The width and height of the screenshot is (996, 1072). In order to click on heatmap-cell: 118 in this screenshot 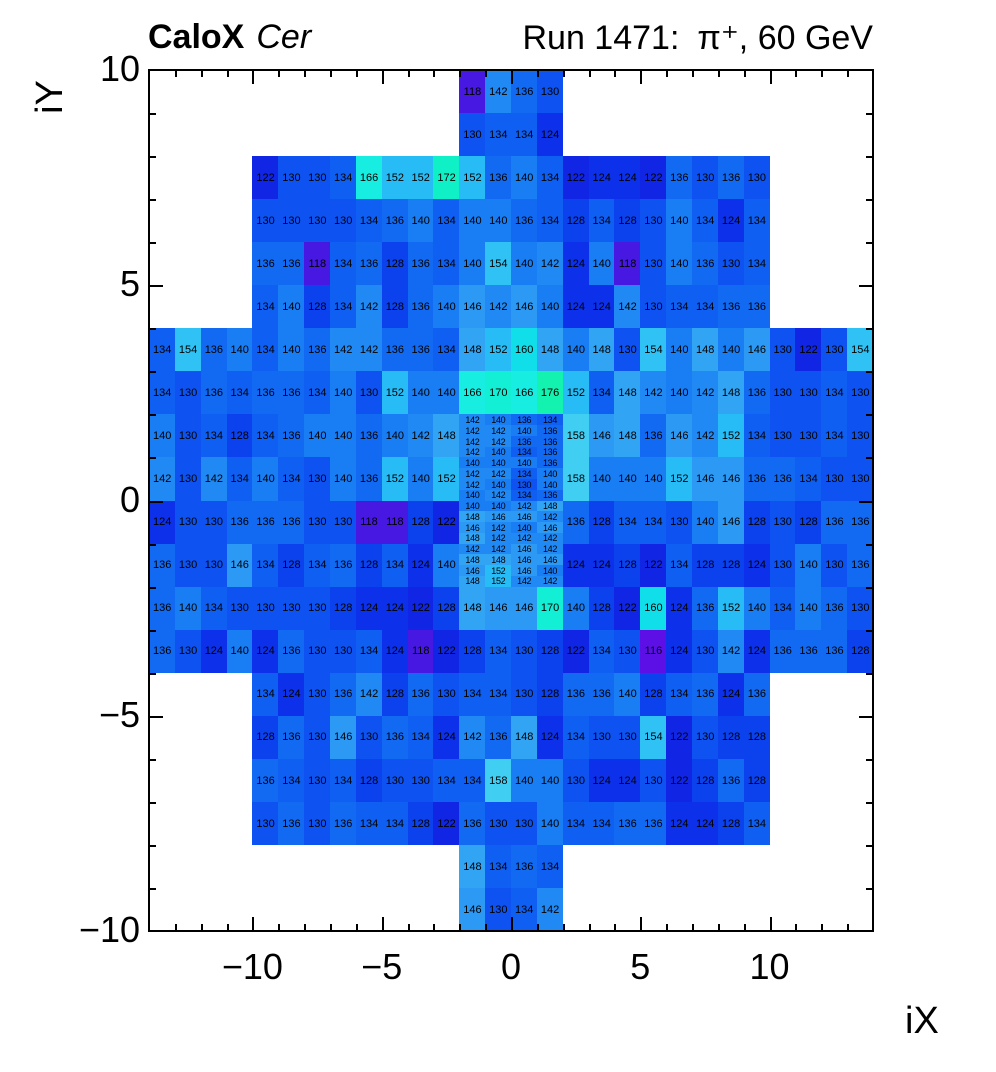, I will do `click(472, 92)`.